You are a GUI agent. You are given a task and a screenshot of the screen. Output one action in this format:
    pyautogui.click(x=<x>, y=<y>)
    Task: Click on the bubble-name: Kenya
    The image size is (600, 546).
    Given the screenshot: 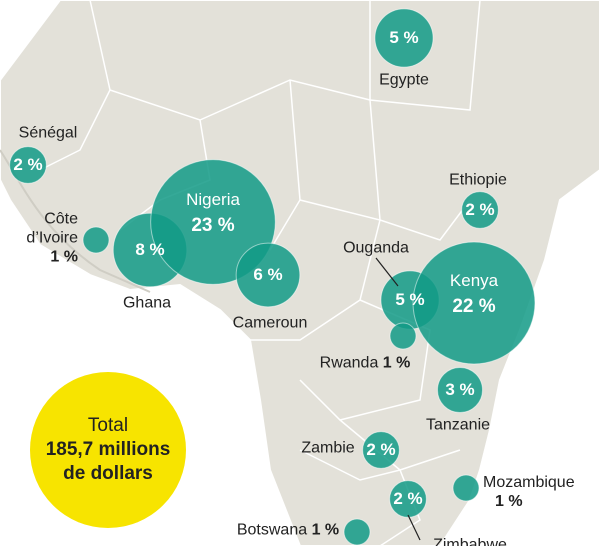 What is the action you would take?
    pyautogui.click(x=474, y=280)
    